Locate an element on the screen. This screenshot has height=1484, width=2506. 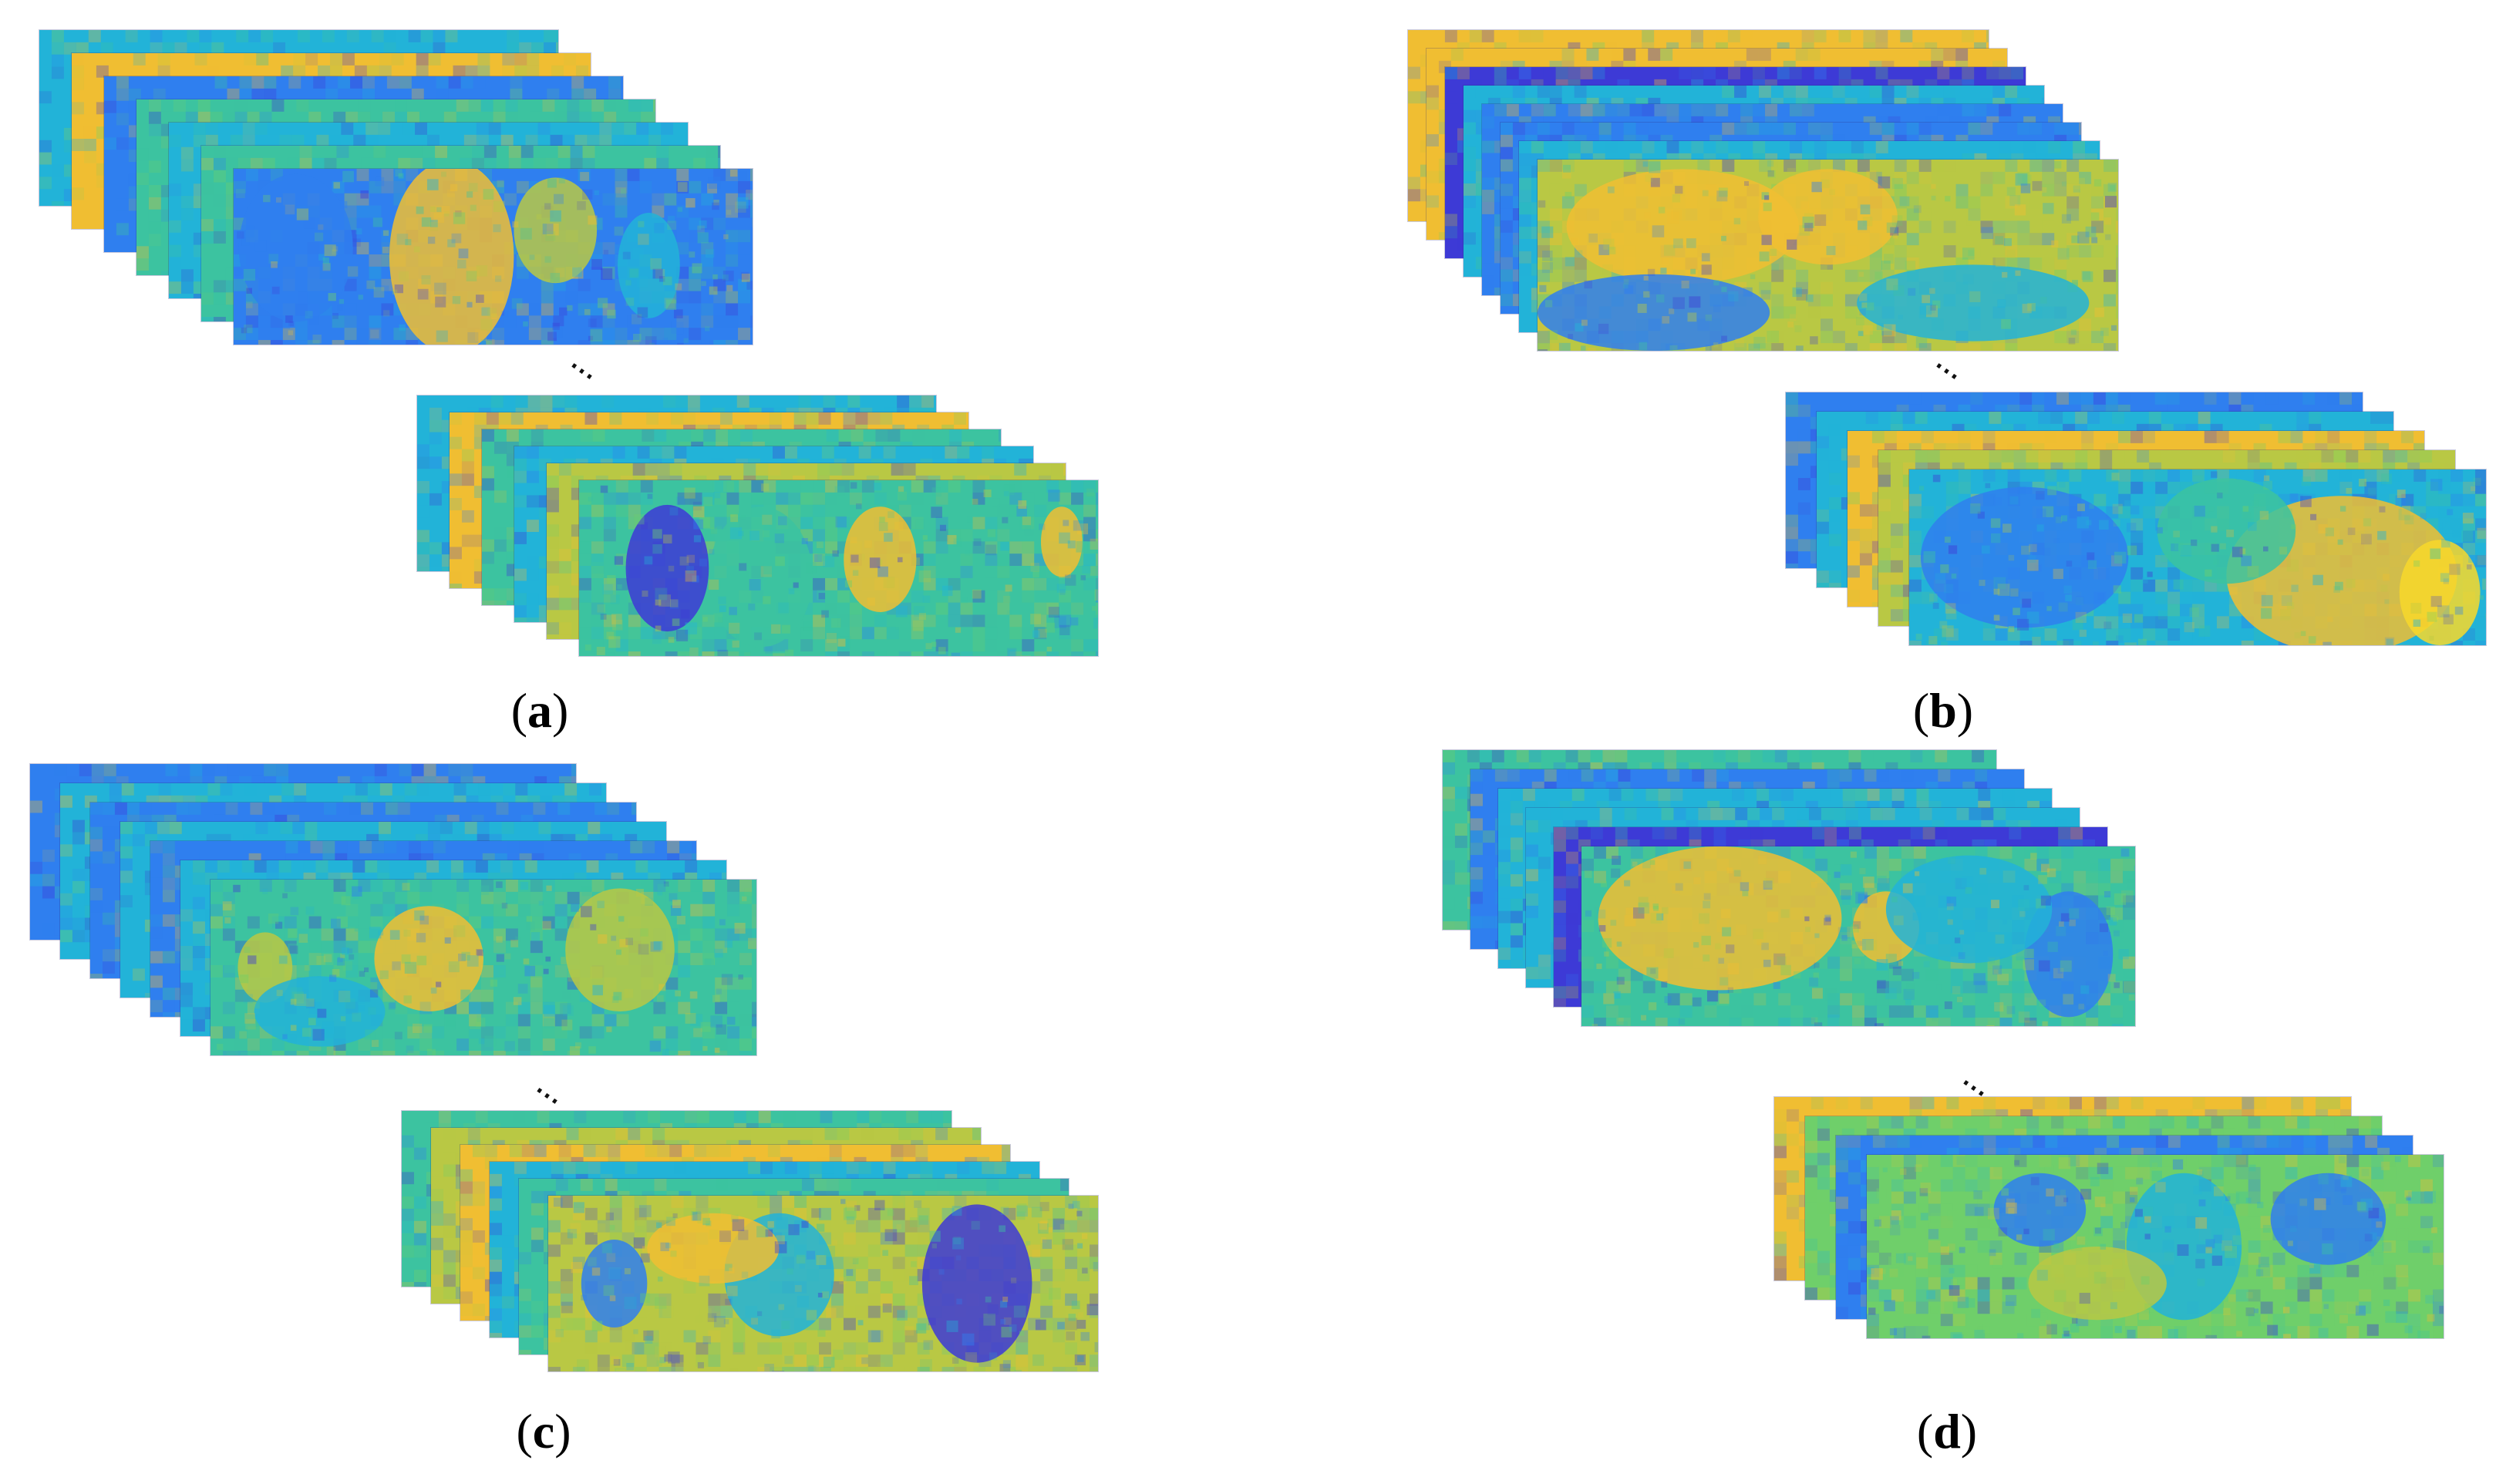
caption-b-close: ) is located at coordinates (1965, 710).